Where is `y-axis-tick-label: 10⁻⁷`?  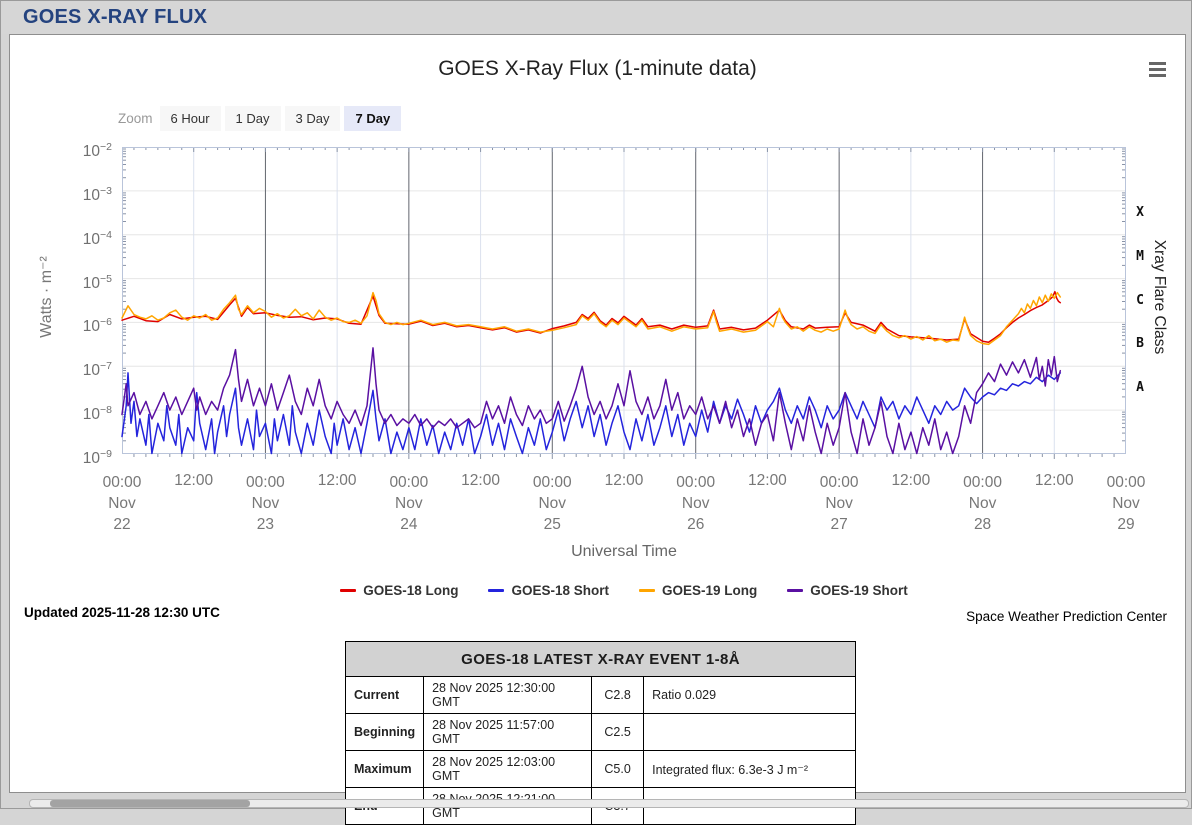
y-axis-tick-label: 10⁻⁷ is located at coordinates (97, 370).